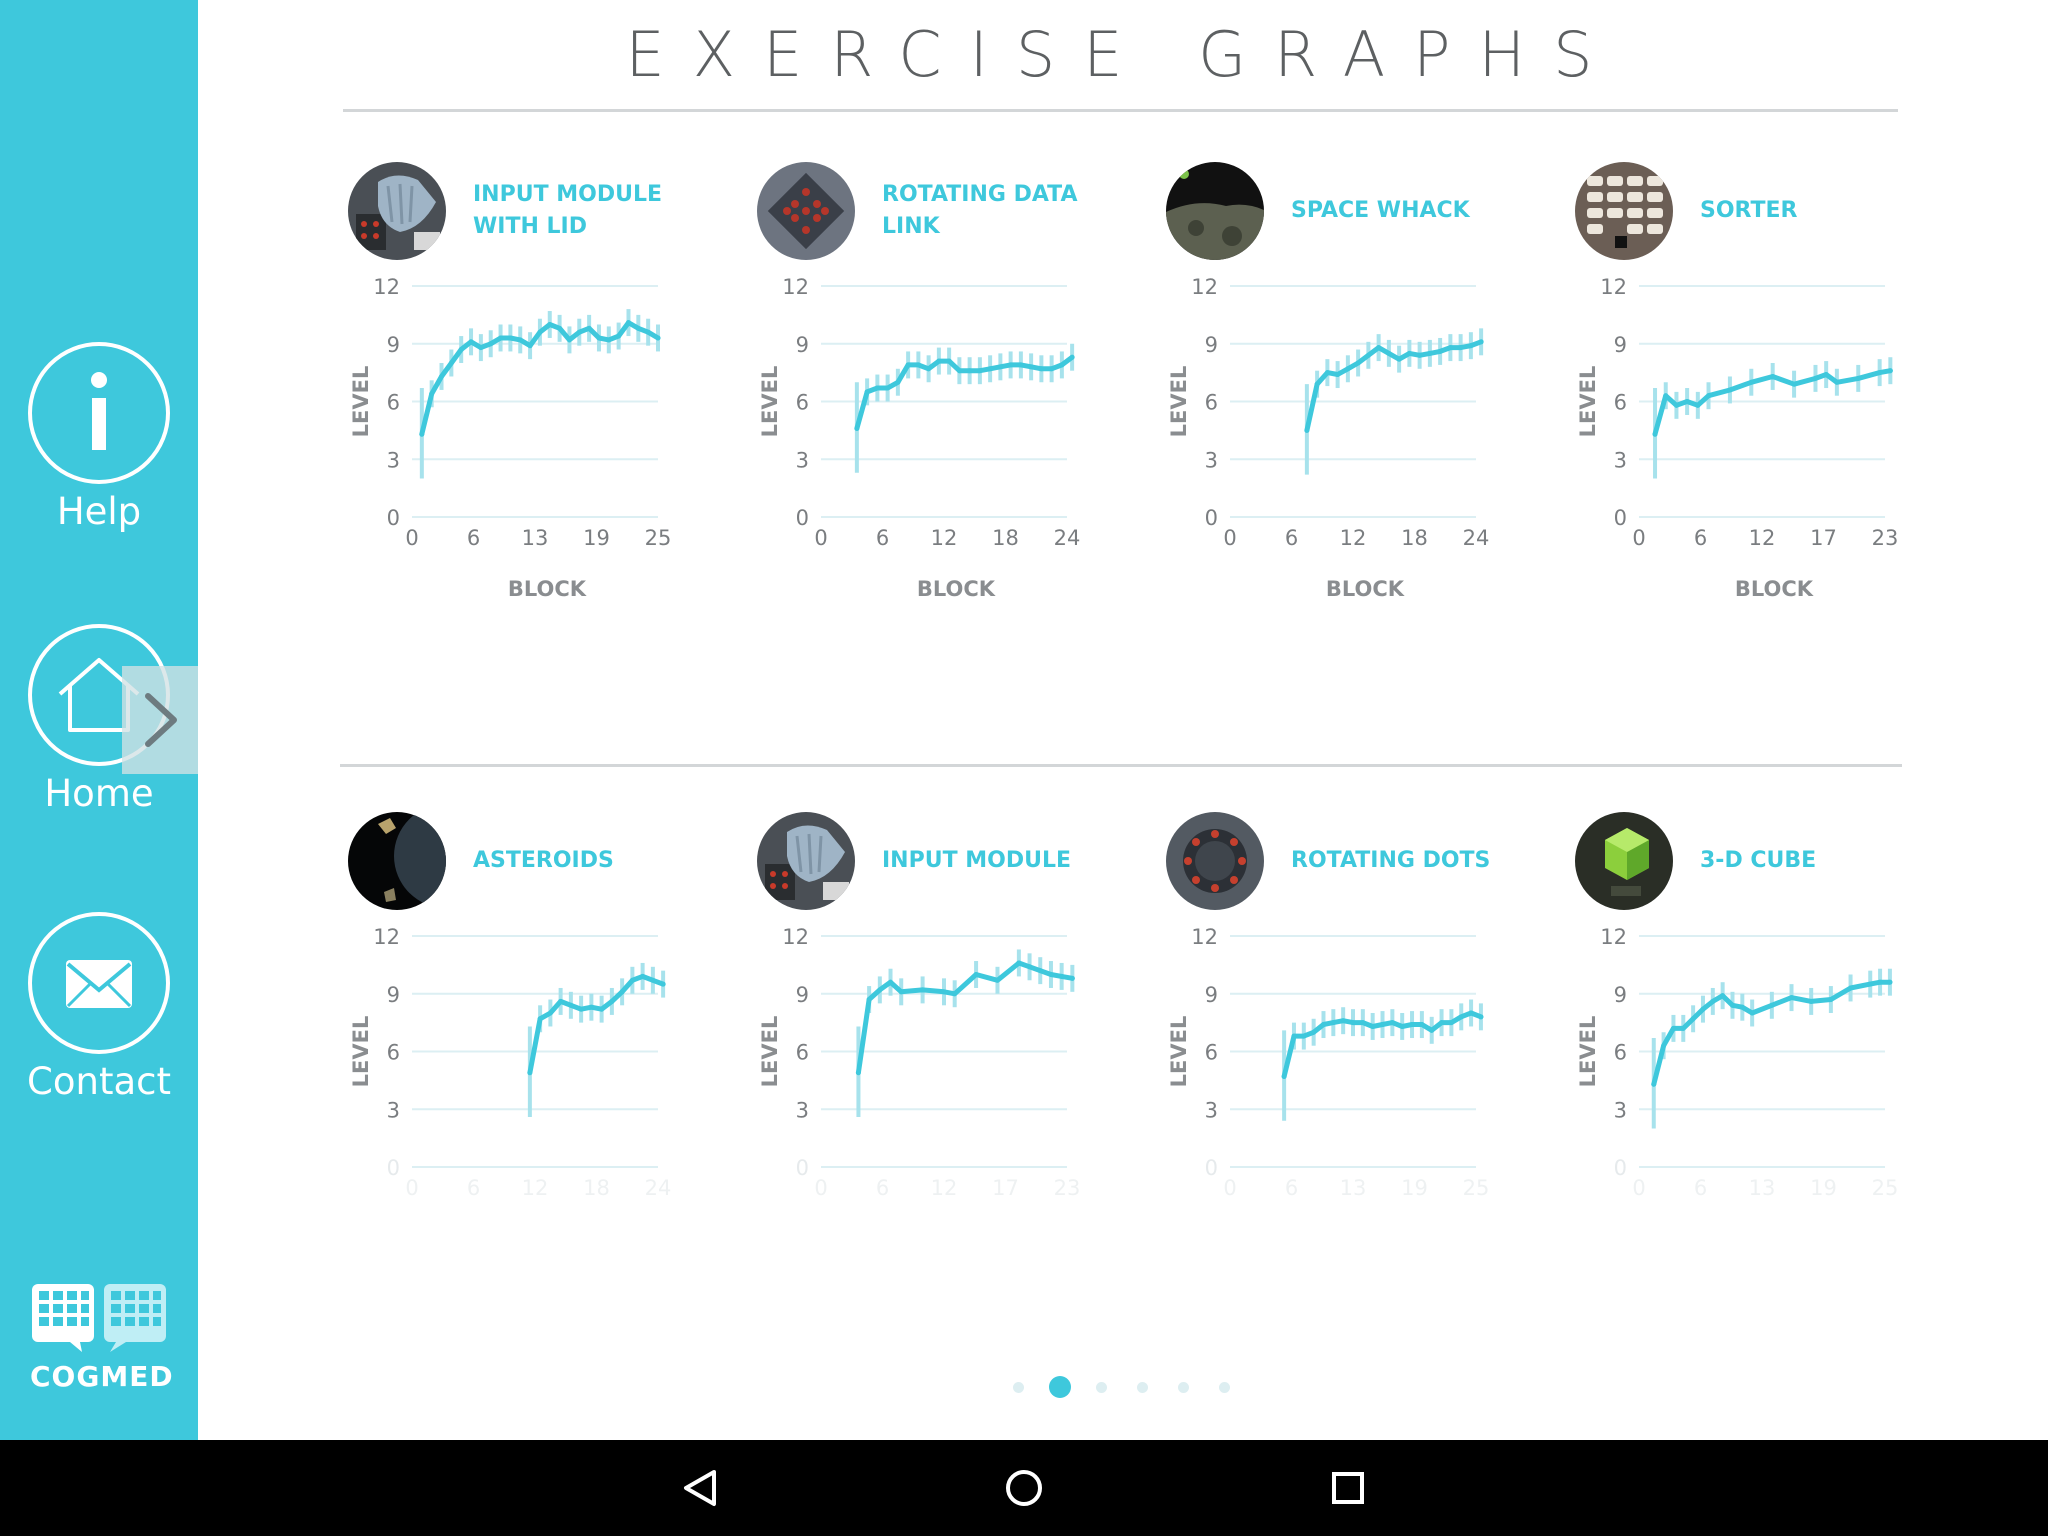 This screenshot has height=1536, width=2048. I want to click on dot-grid-panel-image, so click(806, 211).